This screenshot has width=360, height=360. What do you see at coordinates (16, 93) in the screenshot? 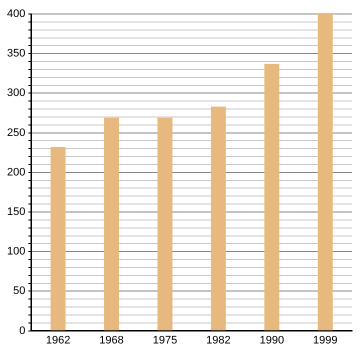
I see `y-tick-label: 300` at bounding box center [16, 93].